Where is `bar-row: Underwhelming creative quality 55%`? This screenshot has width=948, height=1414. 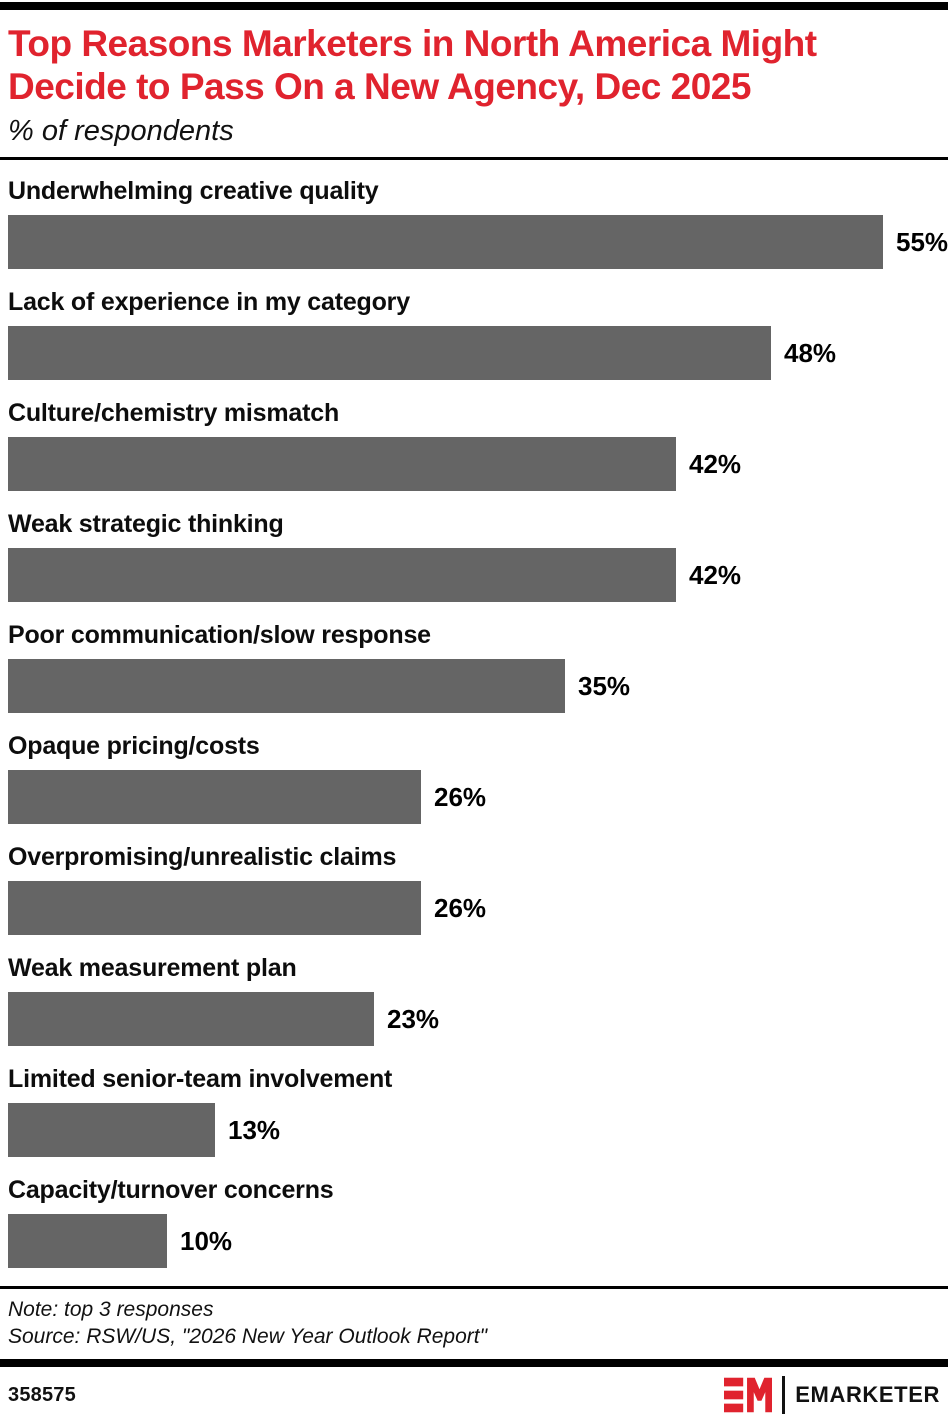
bar-row: Underwhelming creative quality 55% is located at coordinates (478, 222).